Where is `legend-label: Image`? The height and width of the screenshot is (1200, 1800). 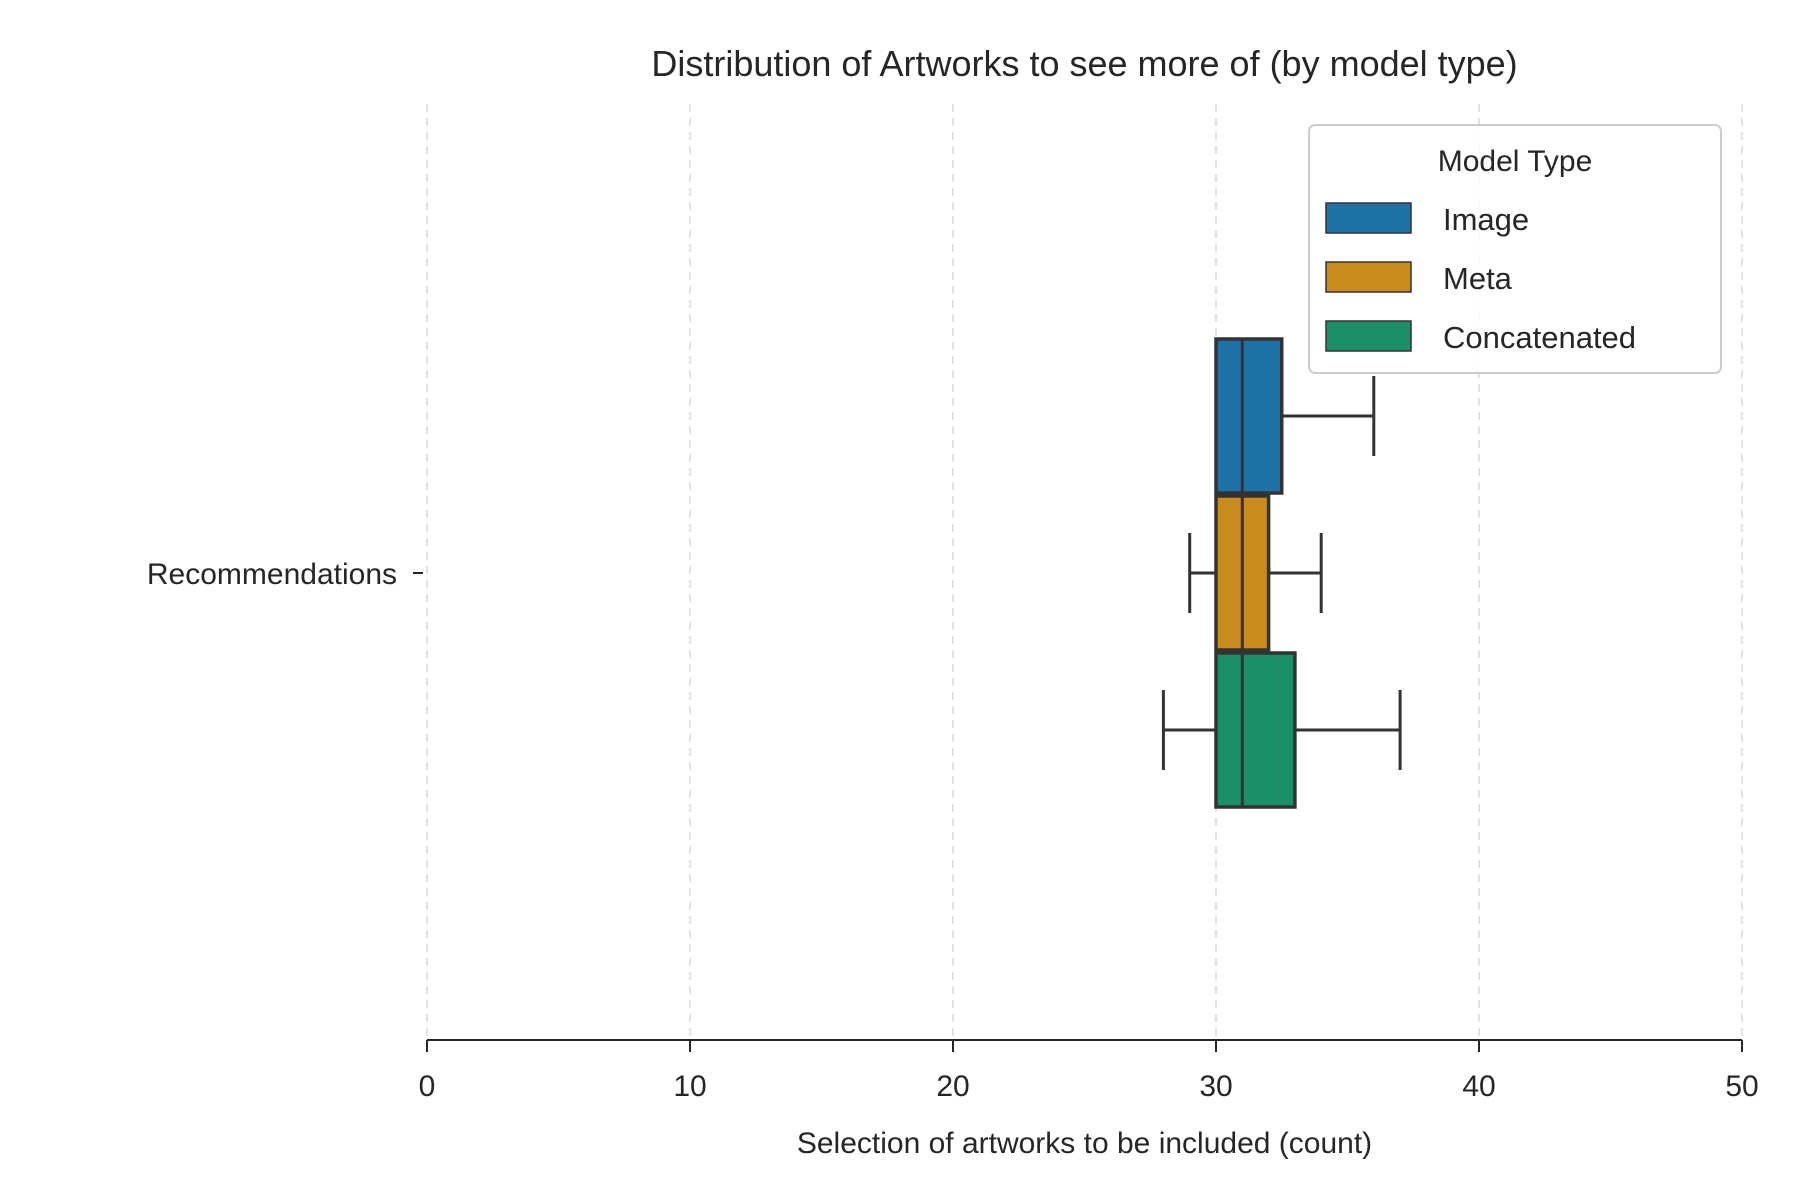
legend-label: Image is located at coordinates (1486, 219).